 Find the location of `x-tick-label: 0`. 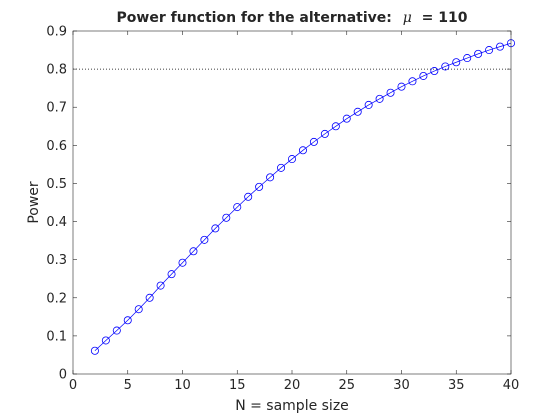

x-tick-label: 0 is located at coordinates (73, 385).